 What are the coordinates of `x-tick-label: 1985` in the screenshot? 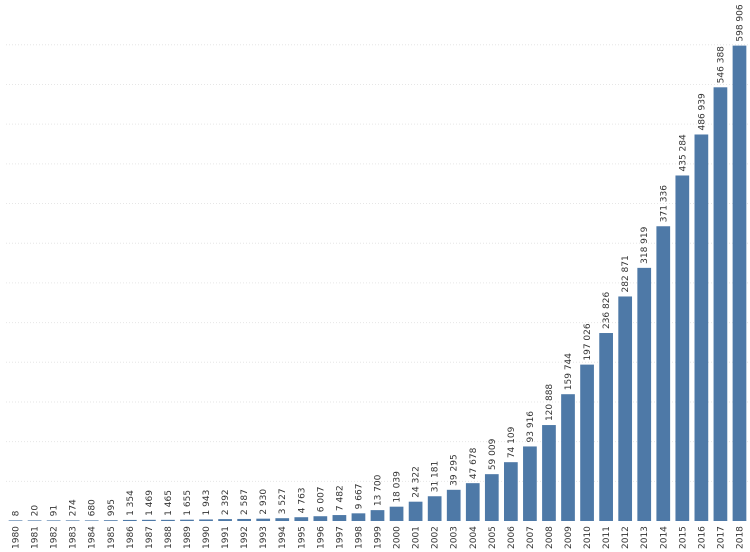 It's located at (112, 537).